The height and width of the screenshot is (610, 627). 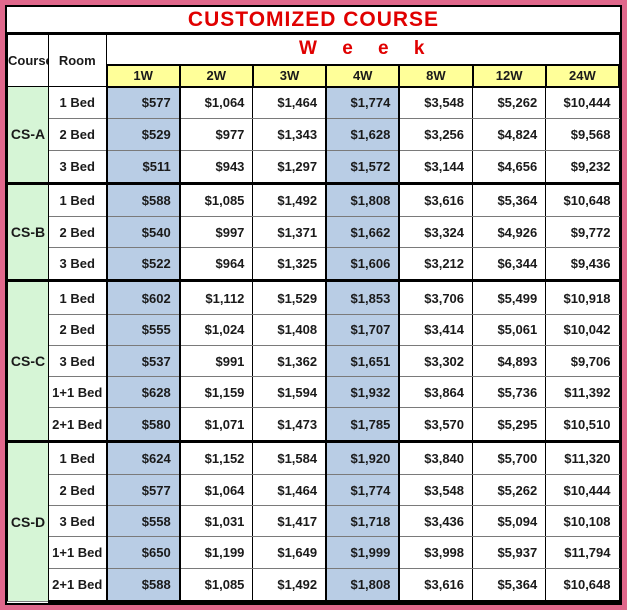 I want to click on price-cell: $1,492, so click(x=289, y=585).